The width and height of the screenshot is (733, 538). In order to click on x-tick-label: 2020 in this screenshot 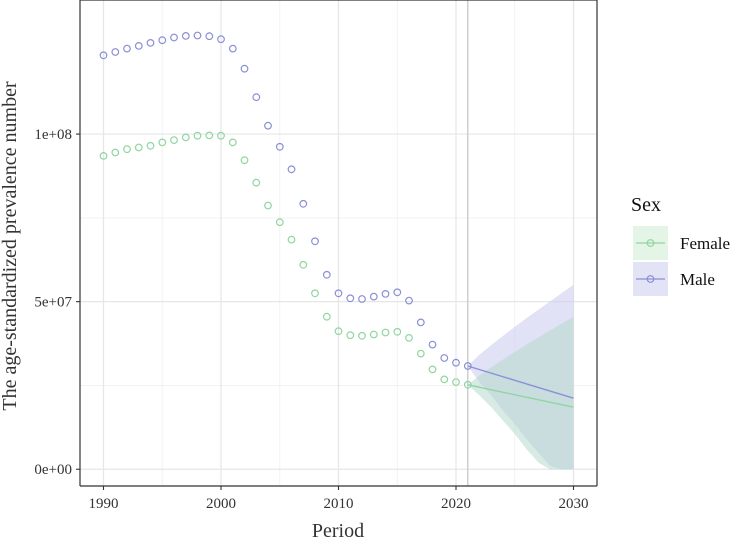, I will do `click(456, 504)`.